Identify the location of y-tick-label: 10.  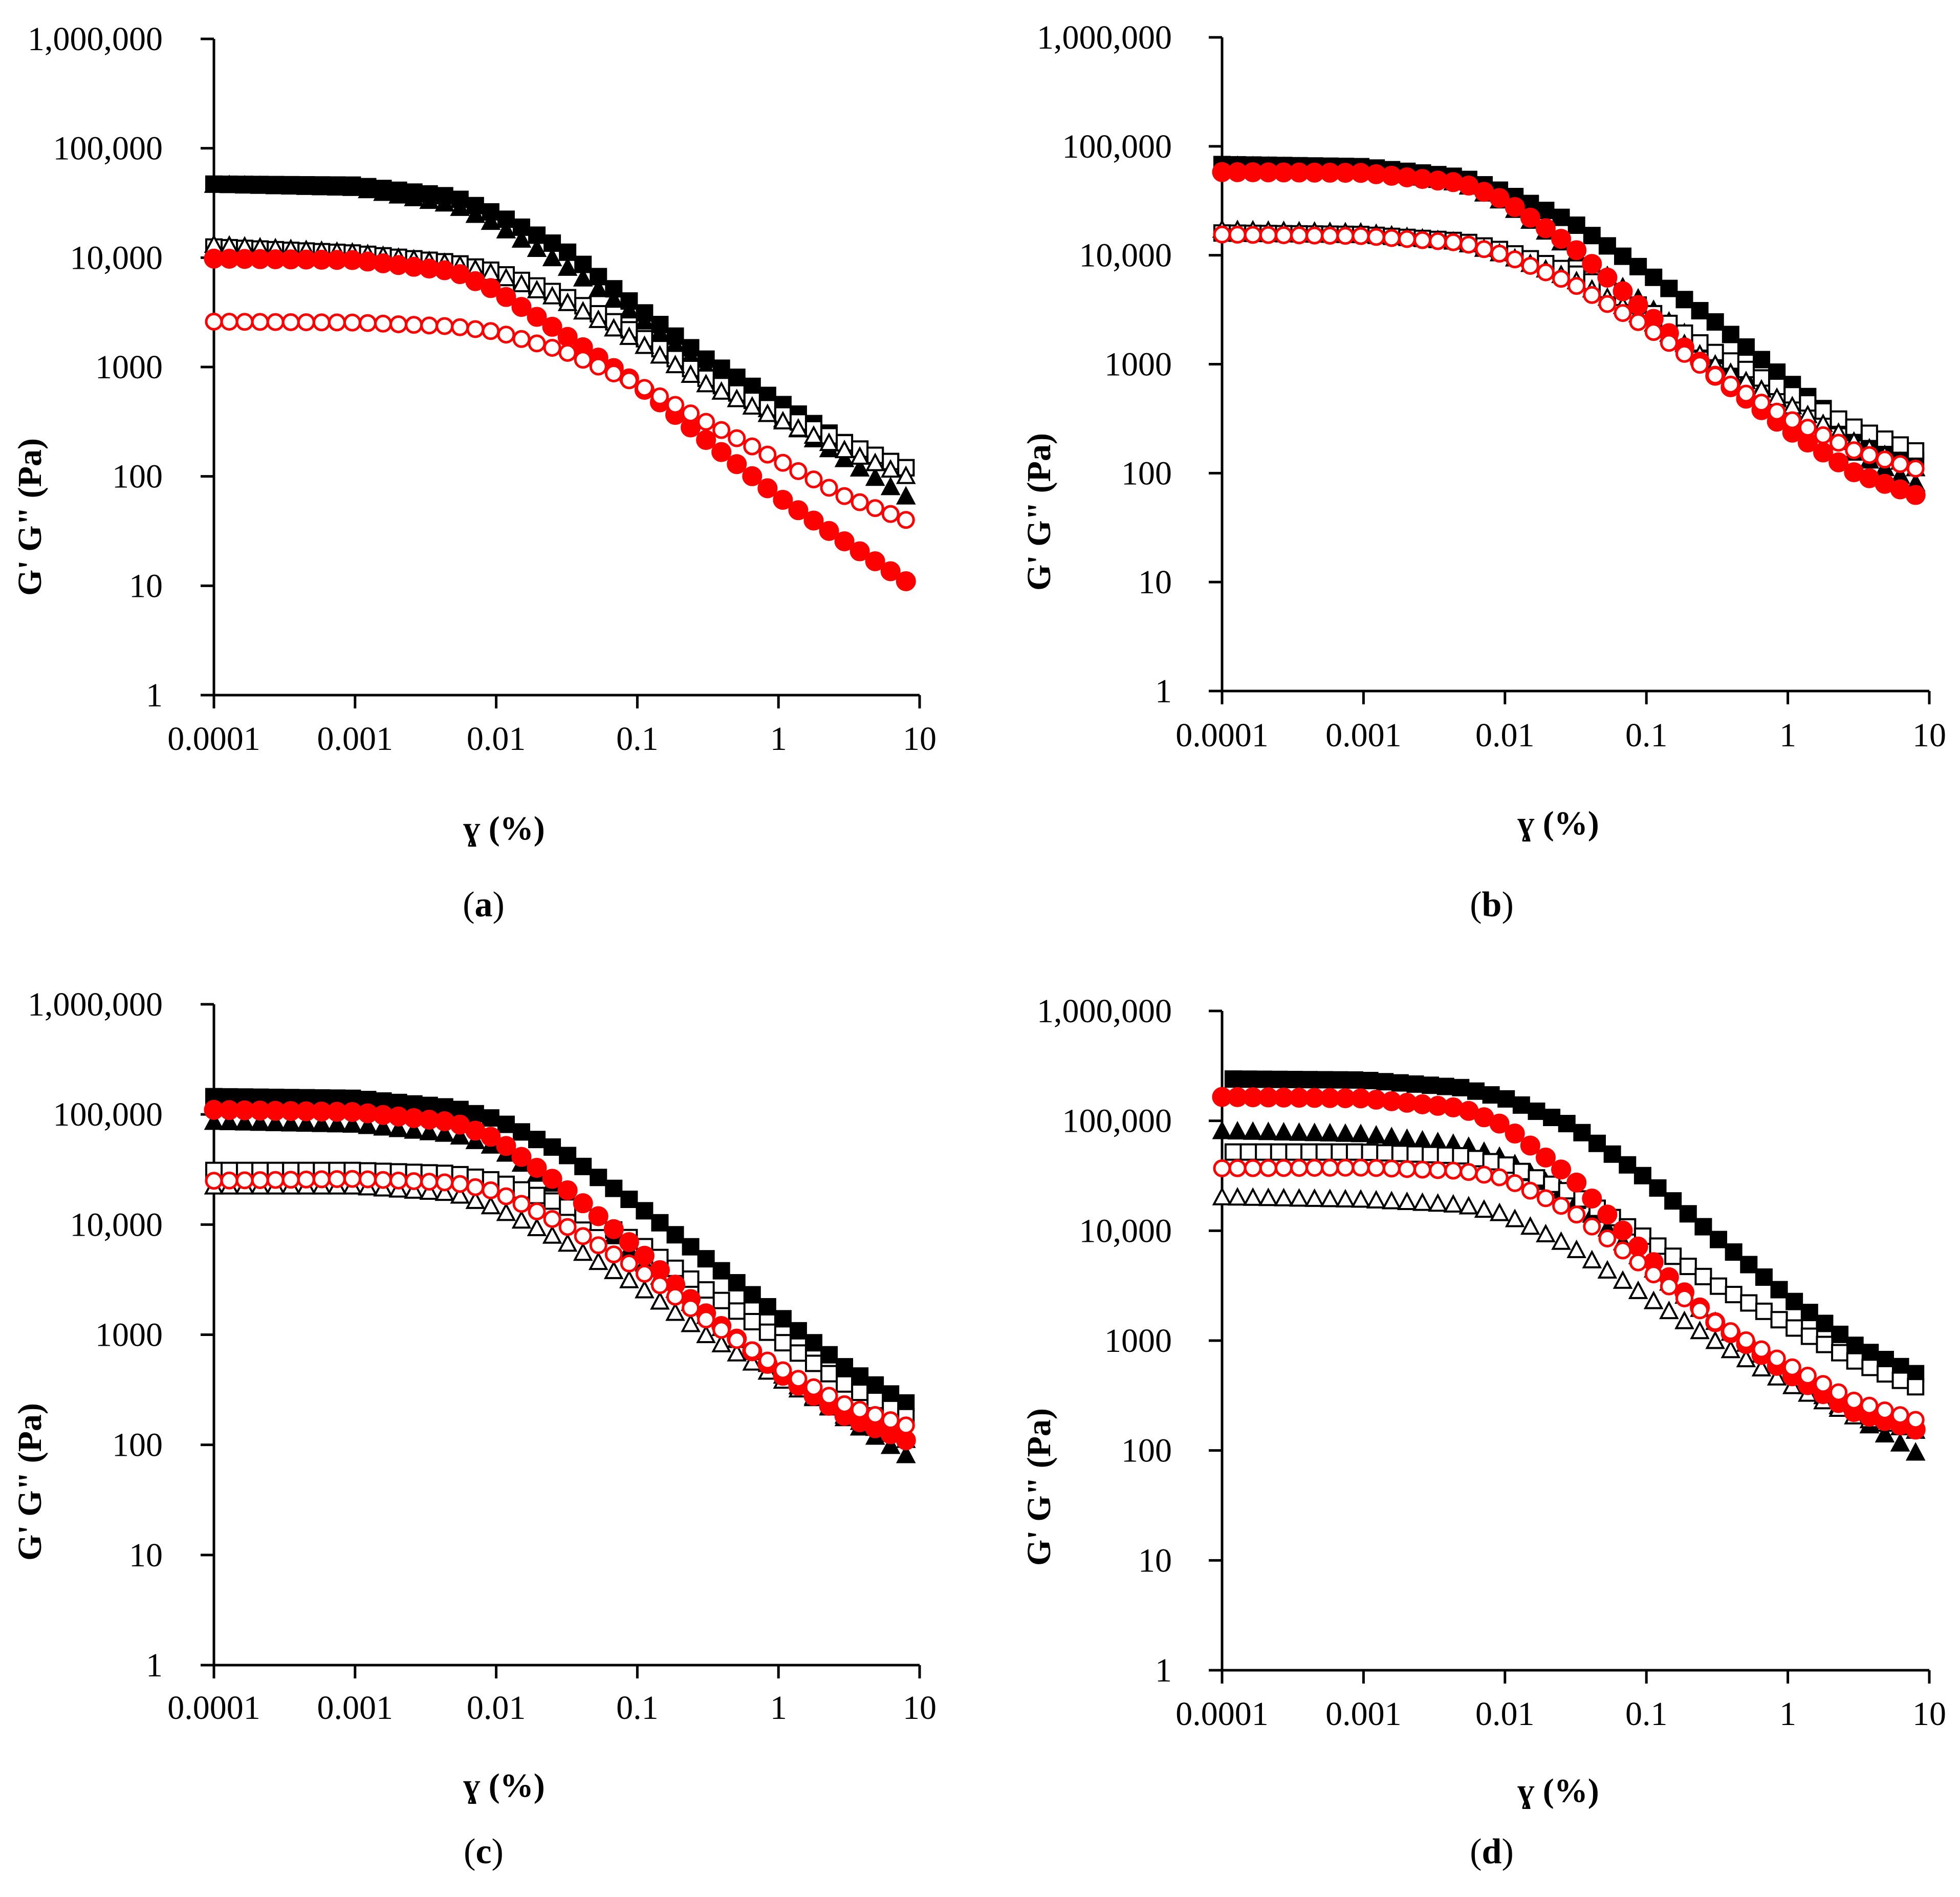
(146, 1555).